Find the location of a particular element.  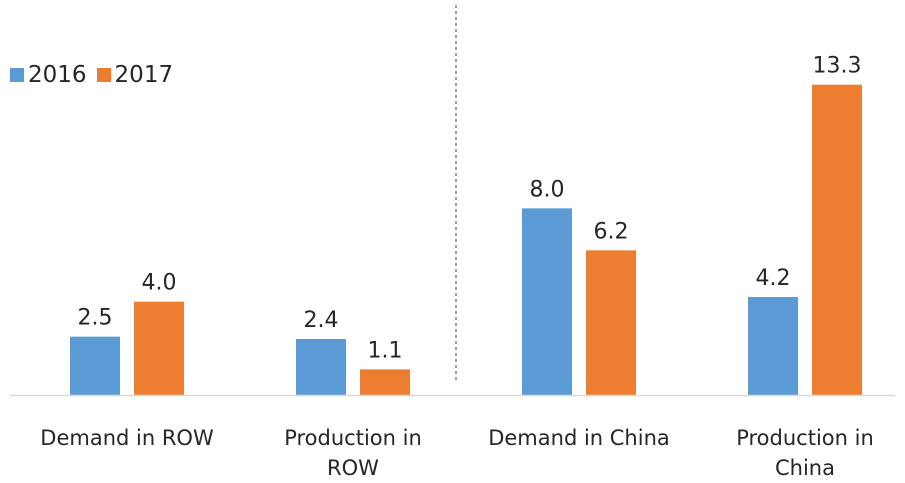

data-label-2016-1: 2.4 is located at coordinates (321, 320).